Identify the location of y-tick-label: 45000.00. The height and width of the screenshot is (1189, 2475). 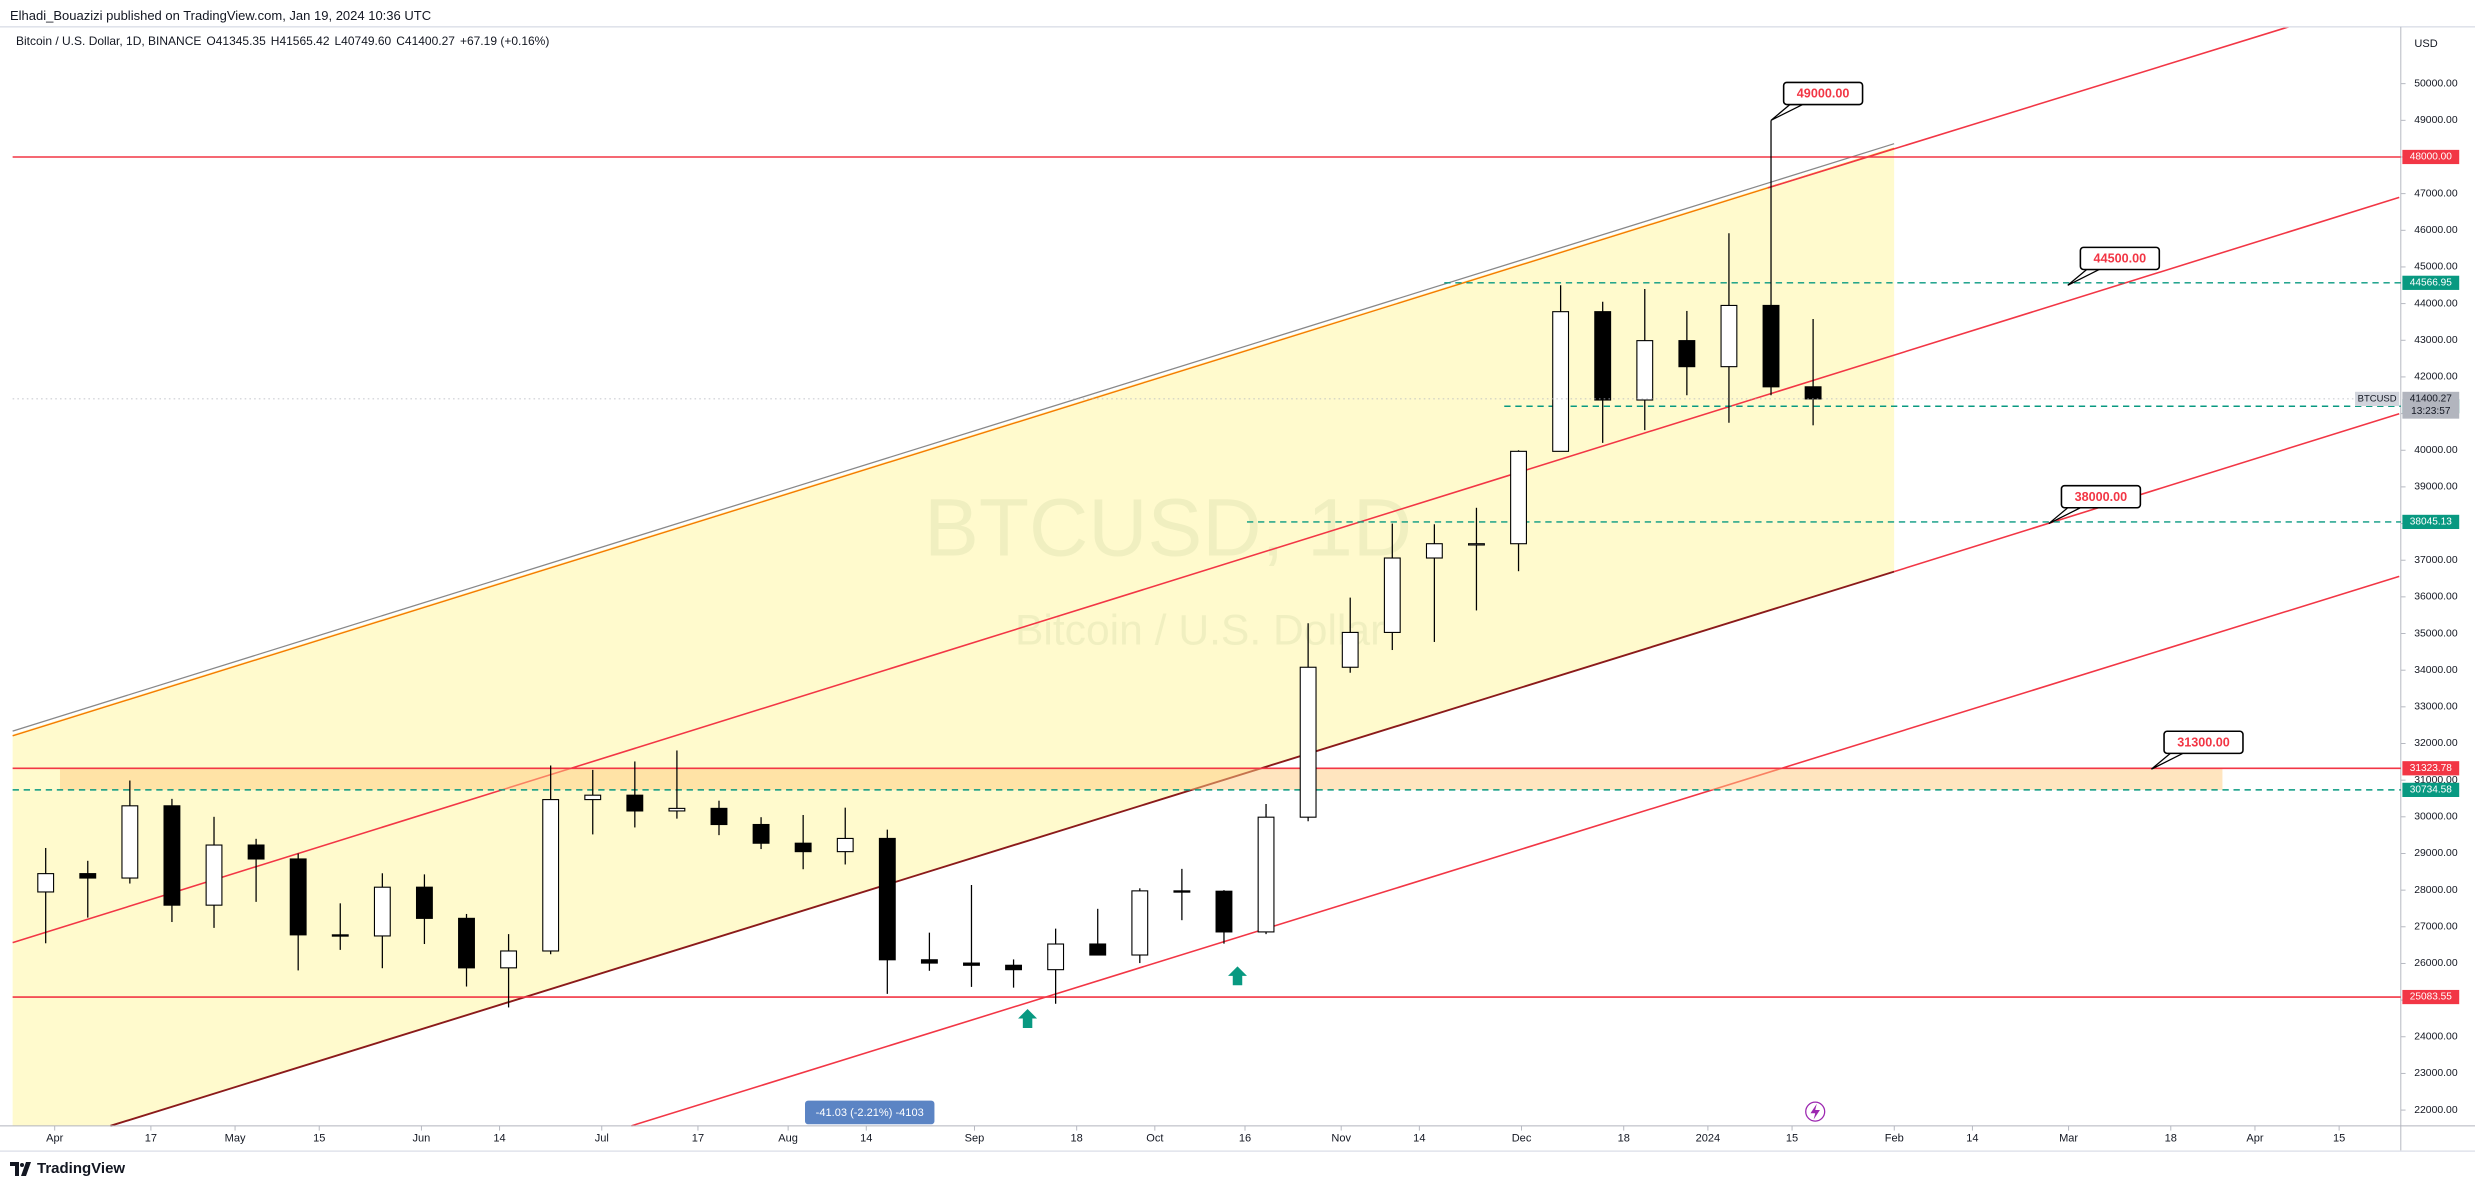
(2436, 267).